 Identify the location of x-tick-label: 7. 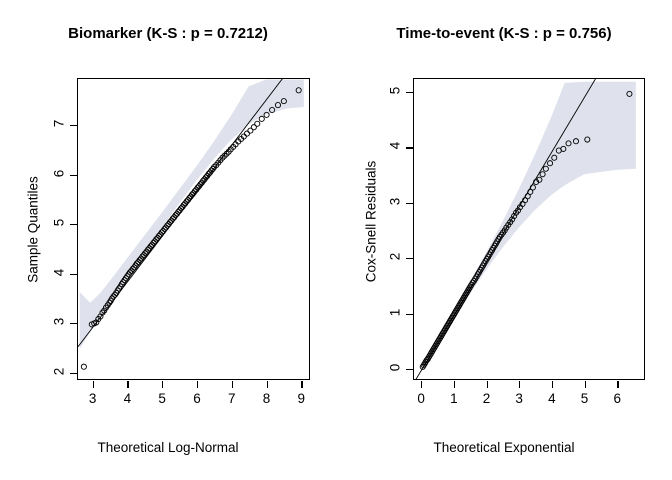
(231, 398).